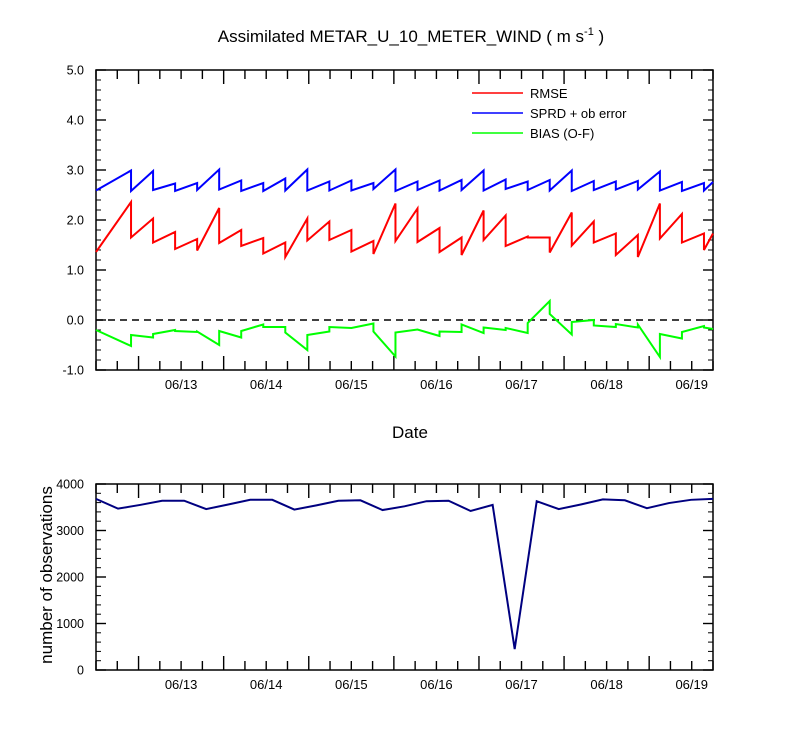 Image resolution: width=800 pixels, height=750 pixels. I want to click on y-tick-label: 3000, so click(70, 531).